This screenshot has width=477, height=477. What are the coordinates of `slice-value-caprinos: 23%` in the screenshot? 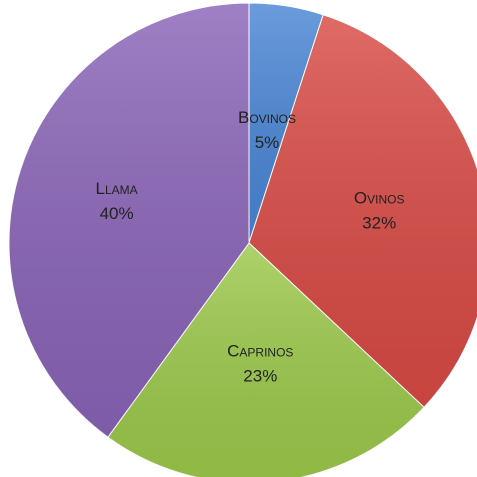 It's located at (260, 376).